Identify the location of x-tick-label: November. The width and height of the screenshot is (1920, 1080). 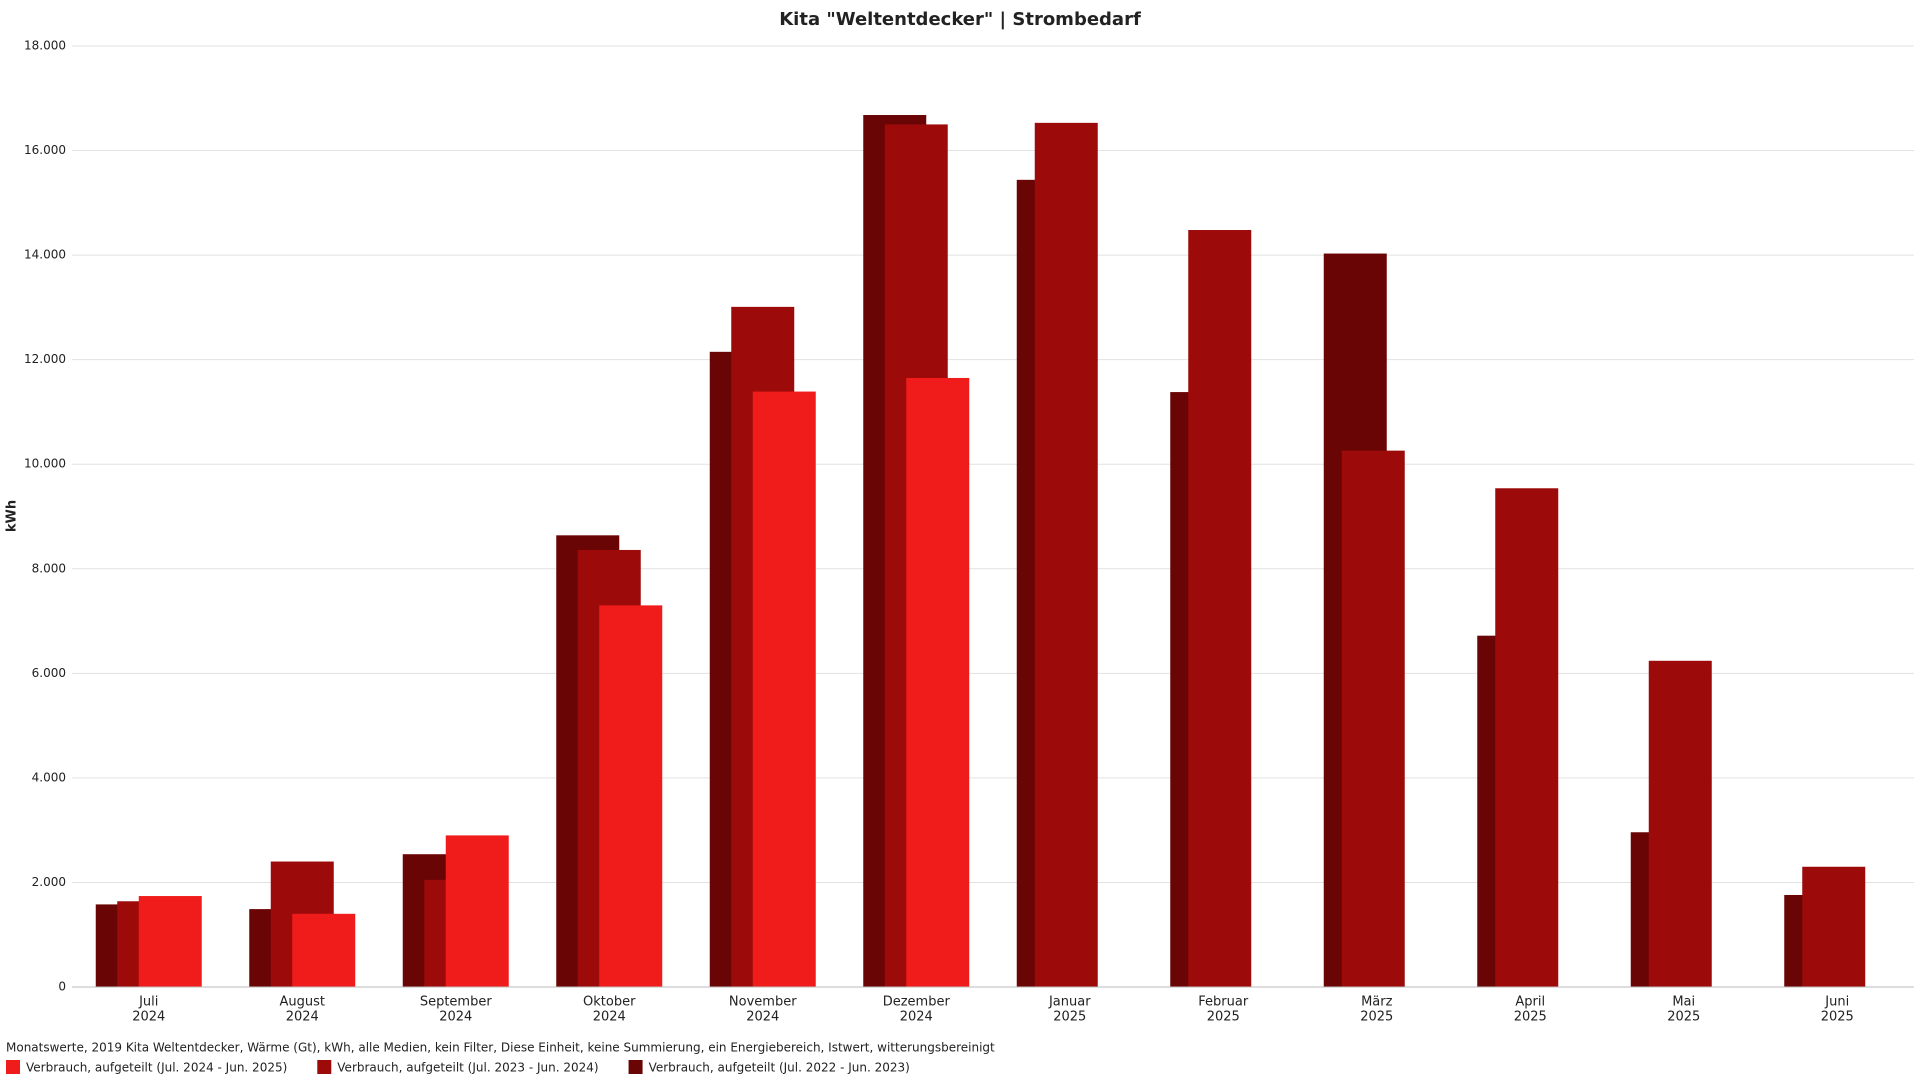
(763, 1002).